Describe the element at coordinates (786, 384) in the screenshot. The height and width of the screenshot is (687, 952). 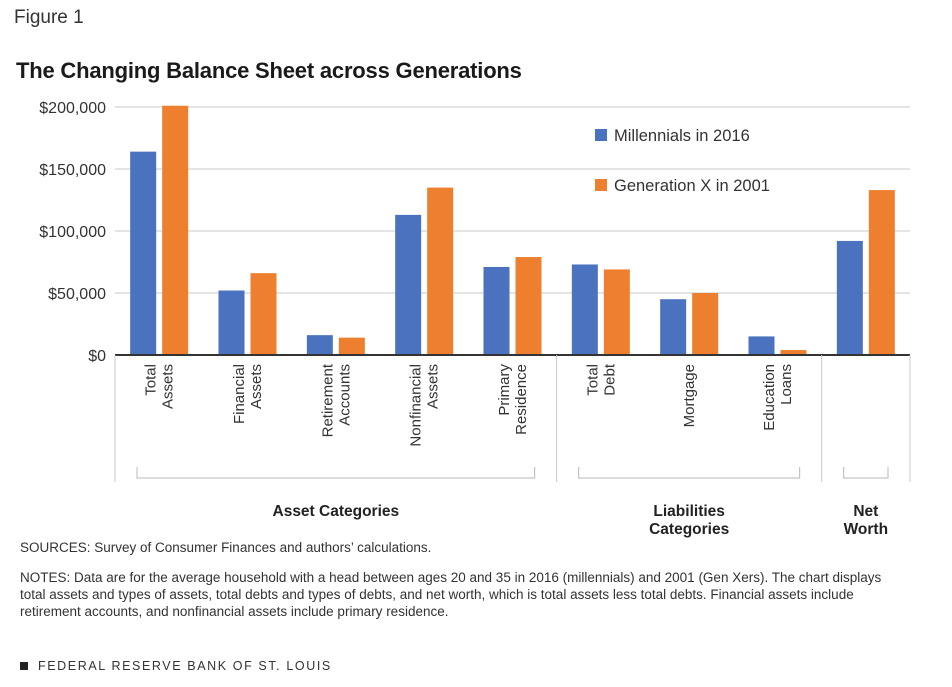
I see `x-tick-label: Loans` at that location.